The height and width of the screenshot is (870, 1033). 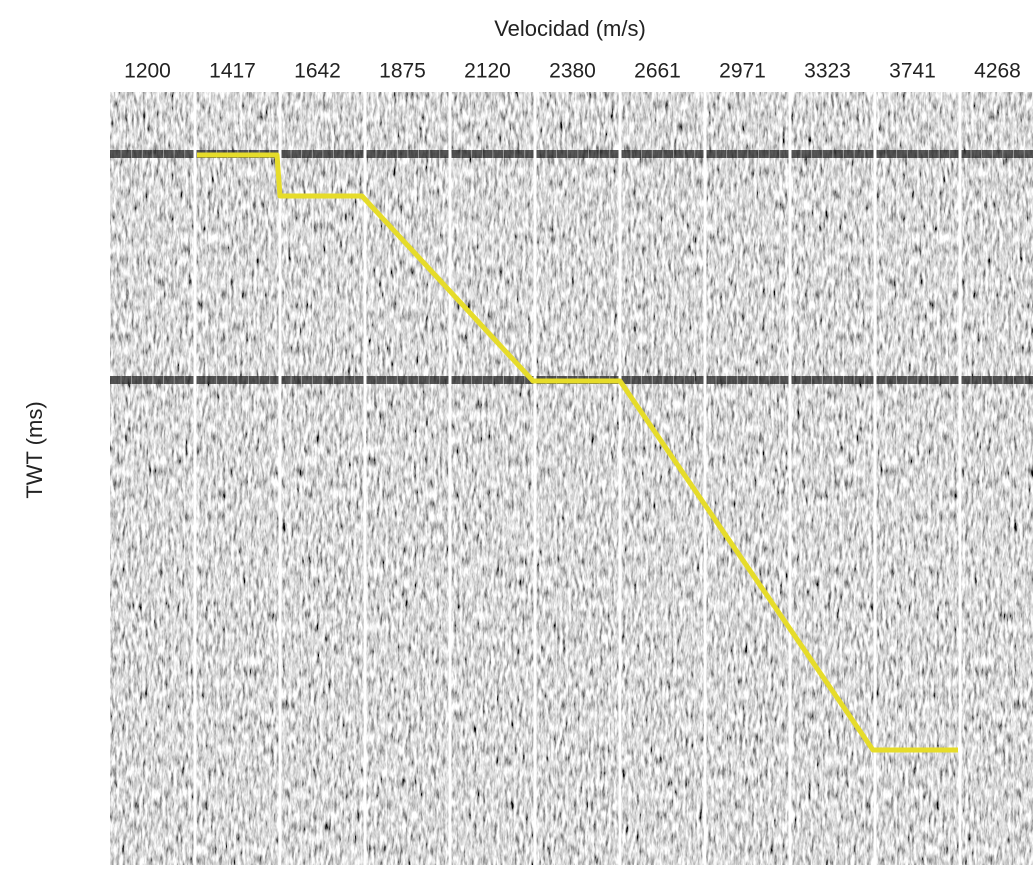 What do you see at coordinates (570, 28) in the screenshot?
I see `chart-title: Velocidad (m/s)` at bounding box center [570, 28].